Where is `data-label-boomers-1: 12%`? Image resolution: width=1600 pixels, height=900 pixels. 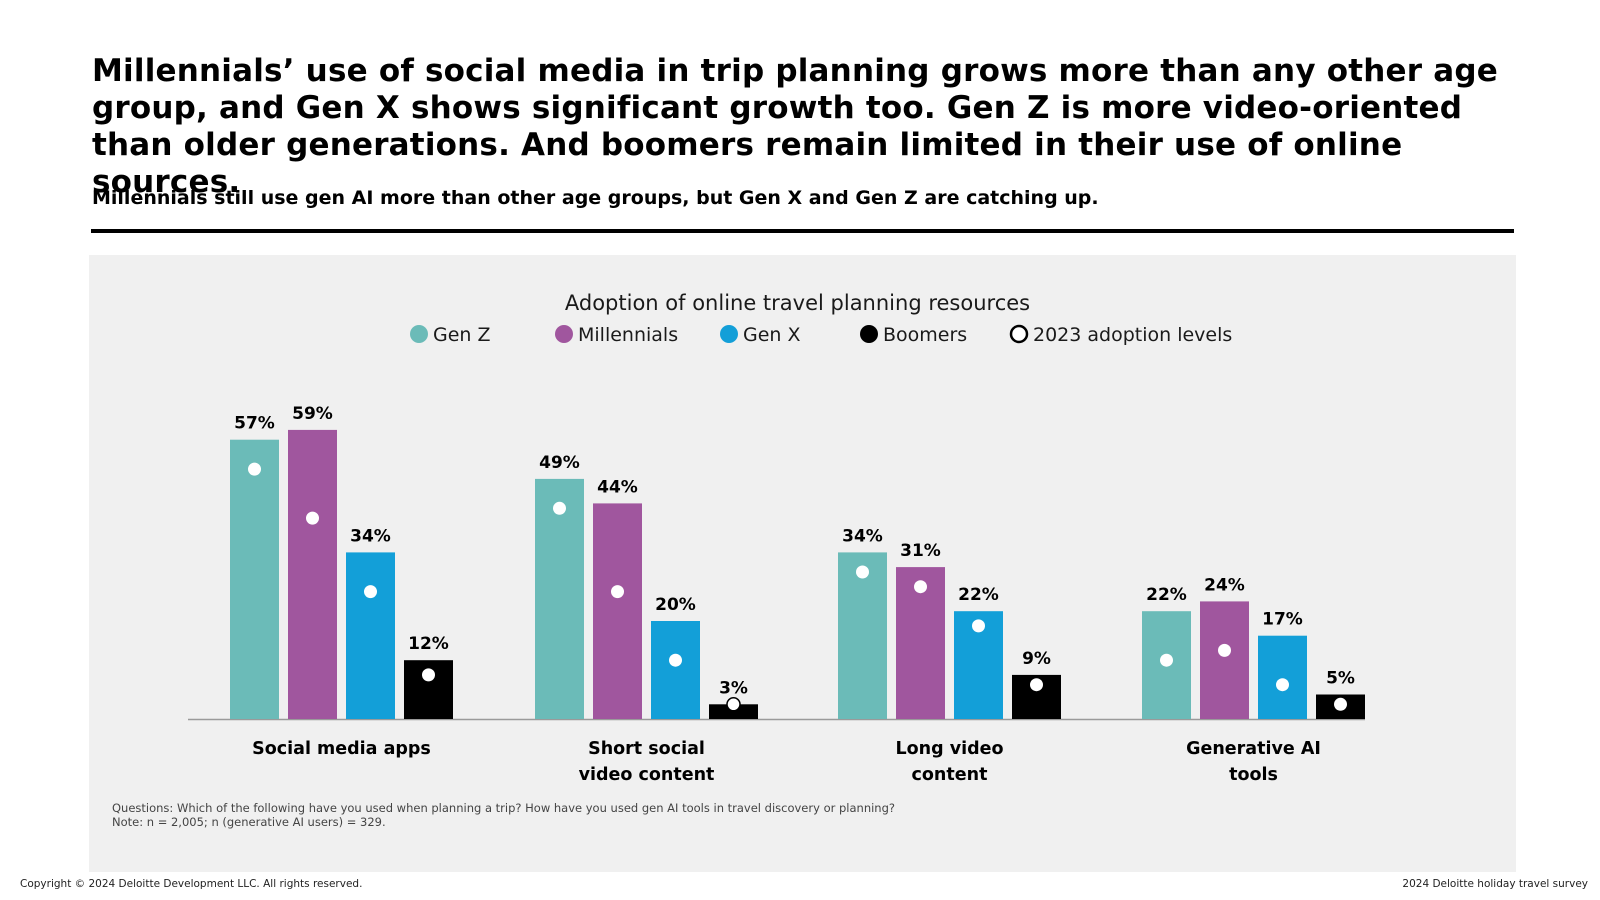
data-label-boomers-1: 12% is located at coordinates (428, 644).